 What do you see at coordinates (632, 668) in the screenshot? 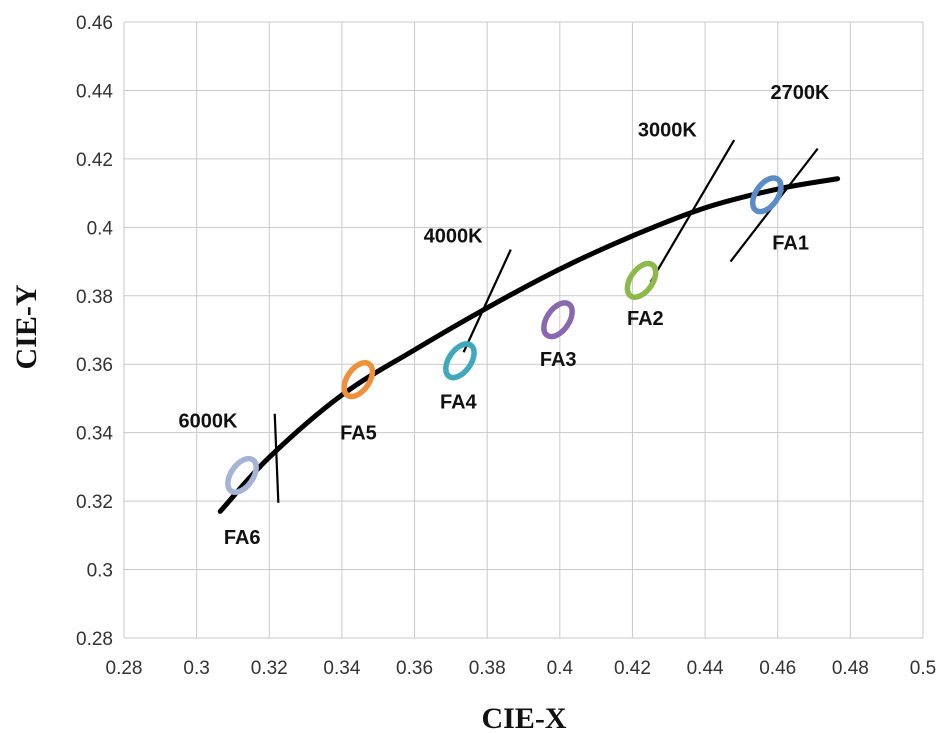
I see `x-tick-label: 0.42` at bounding box center [632, 668].